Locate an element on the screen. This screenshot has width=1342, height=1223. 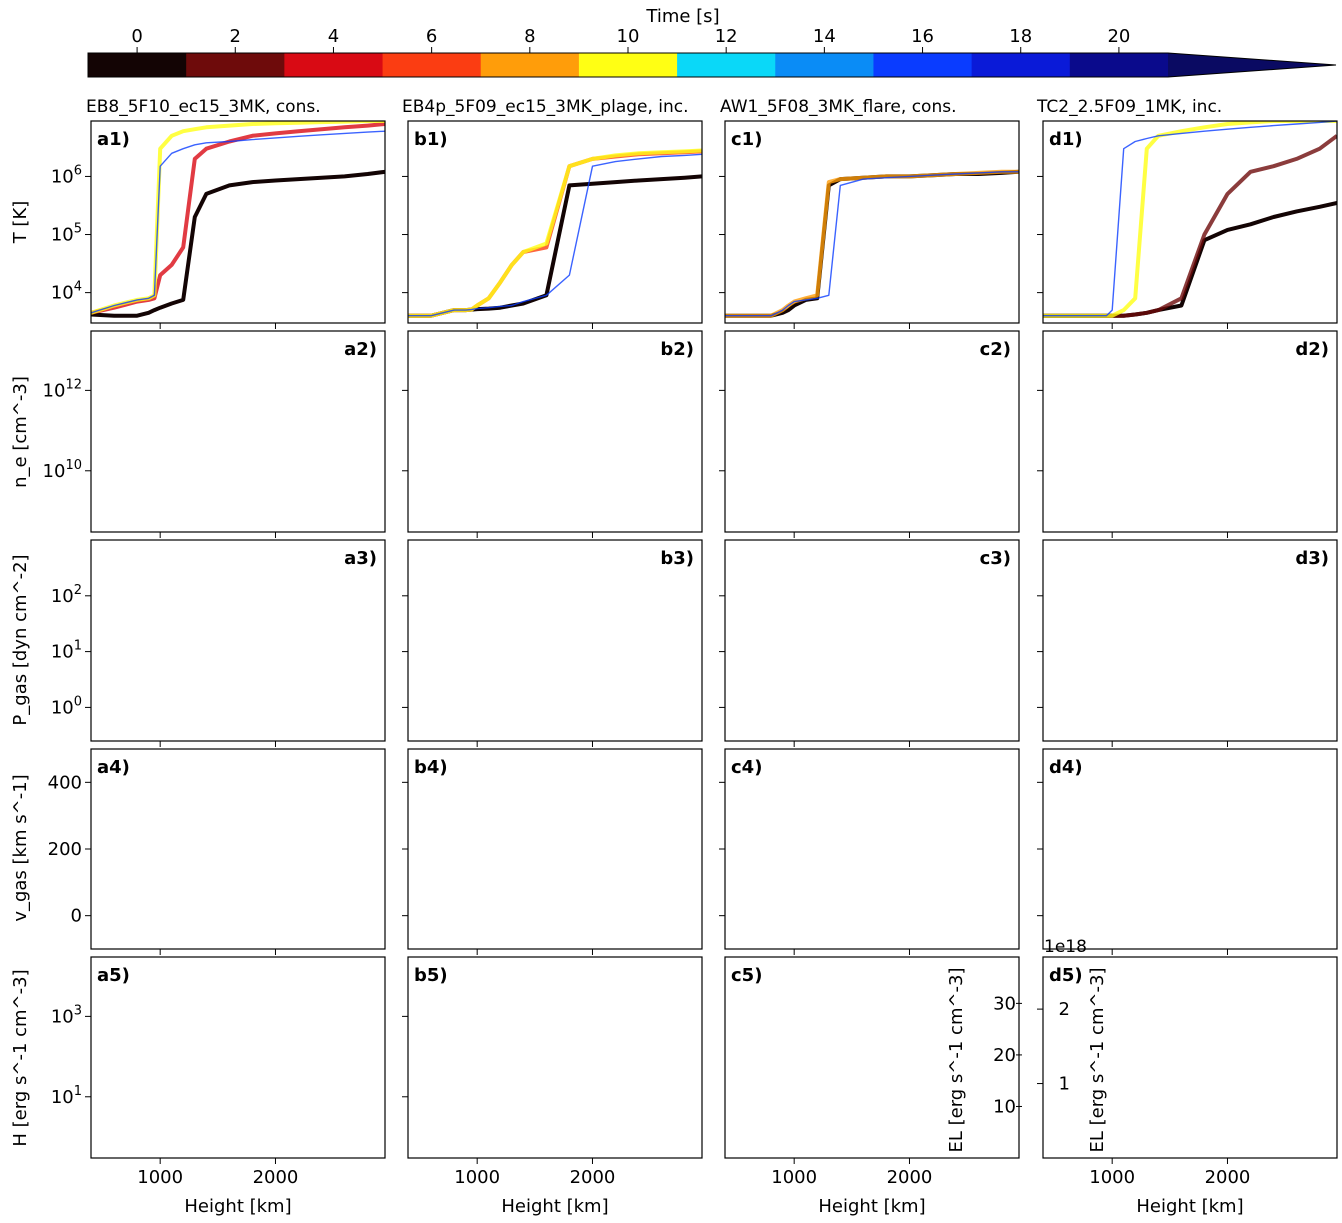
y-tick-label: 10⁴ is located at coordinates (66, 292).